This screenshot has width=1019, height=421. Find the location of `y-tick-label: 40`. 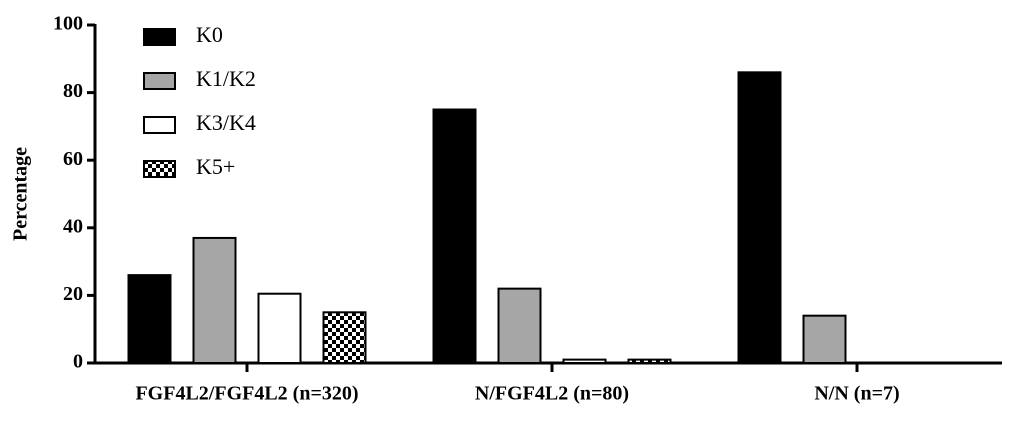

y-tick-label: 40 is located at coordinates (73, 226).